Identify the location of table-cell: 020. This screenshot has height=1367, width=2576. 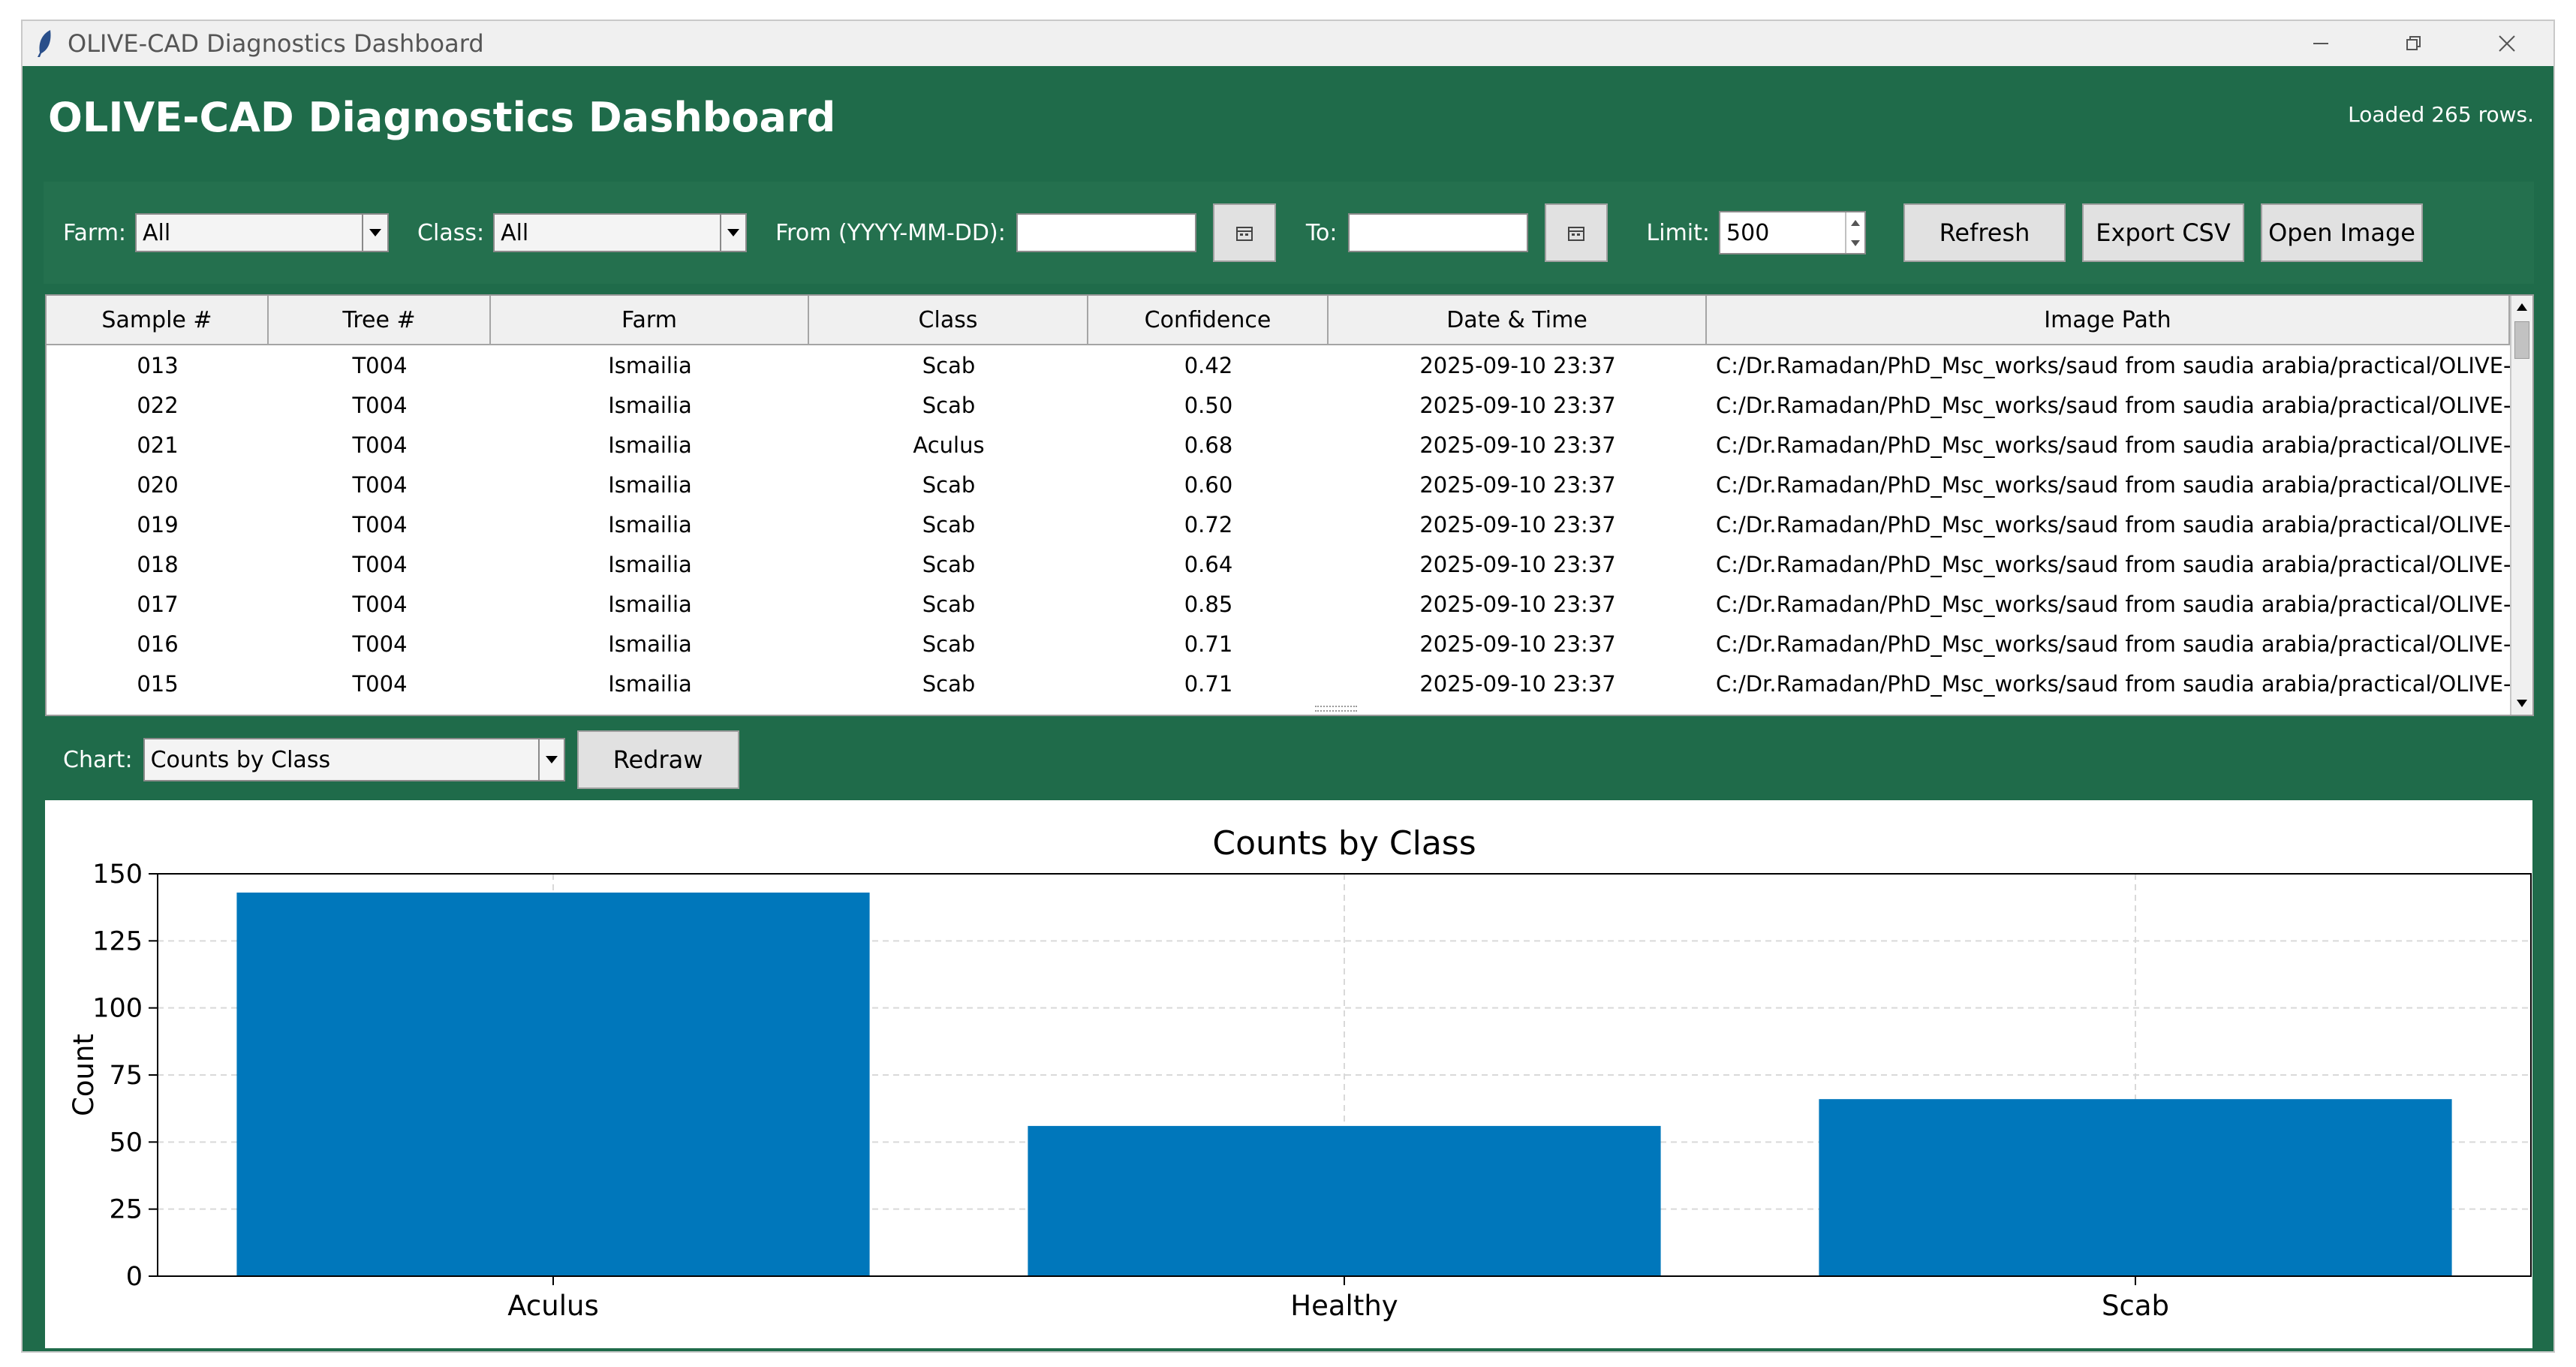
(158, 484).